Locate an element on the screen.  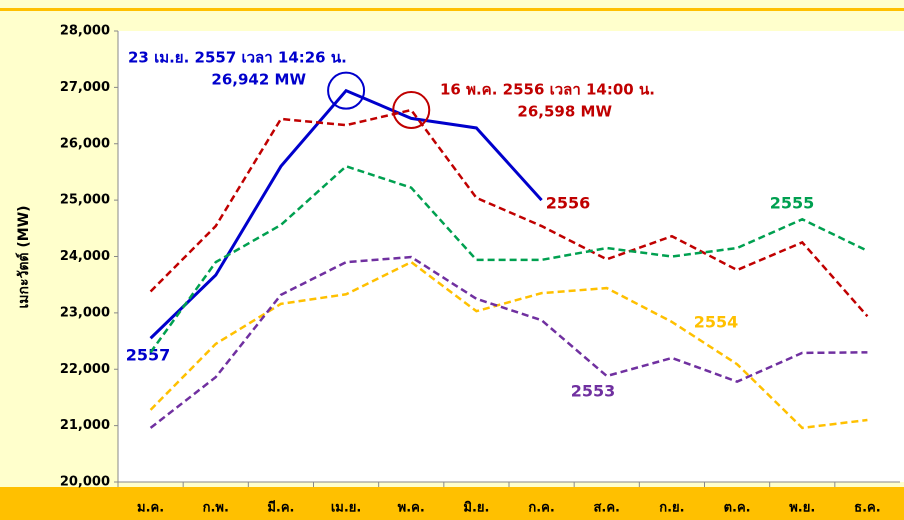
annotation: 16 พ.ค. 2556 เวลา 14:00 น. is located at coordinates (547, 90).